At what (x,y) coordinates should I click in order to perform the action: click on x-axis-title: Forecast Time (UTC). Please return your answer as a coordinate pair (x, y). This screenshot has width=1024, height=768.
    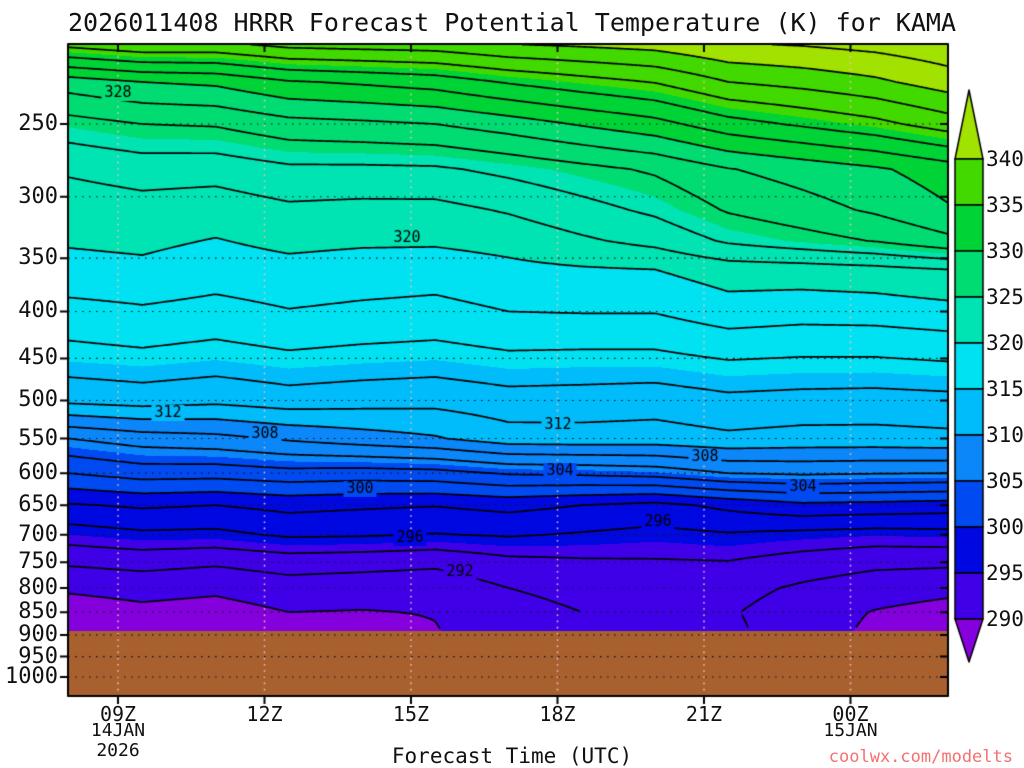
    Looking at the image, I should click on (512, 756).